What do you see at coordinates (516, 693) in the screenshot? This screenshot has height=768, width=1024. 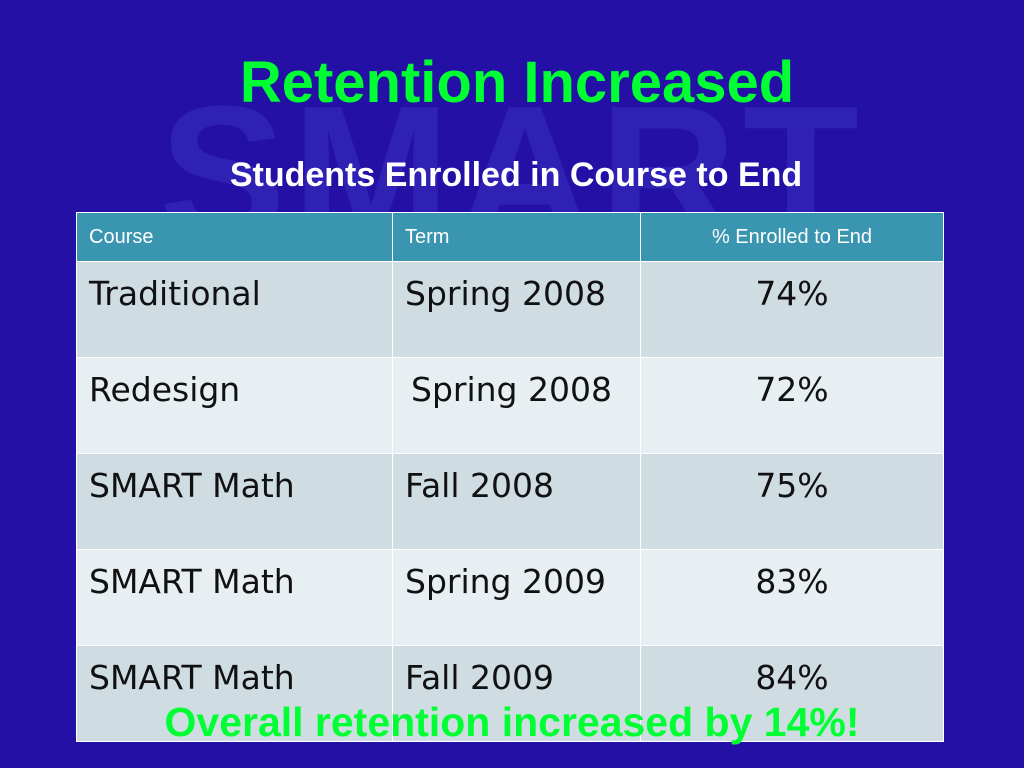 I see `cell-term: Fall 2009` at bounding box center [516, 693].